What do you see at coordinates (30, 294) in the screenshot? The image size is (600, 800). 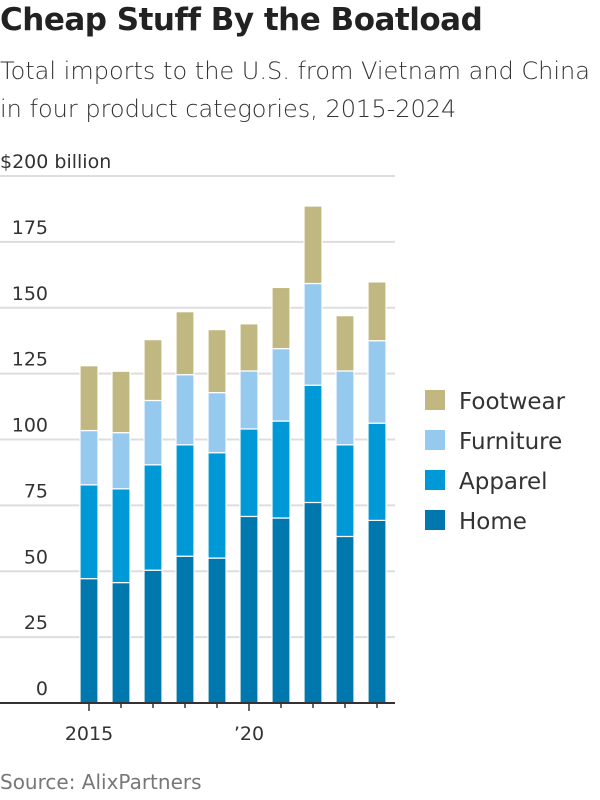 I see `y-tick-label: 150` at bounding box center [30, 294].